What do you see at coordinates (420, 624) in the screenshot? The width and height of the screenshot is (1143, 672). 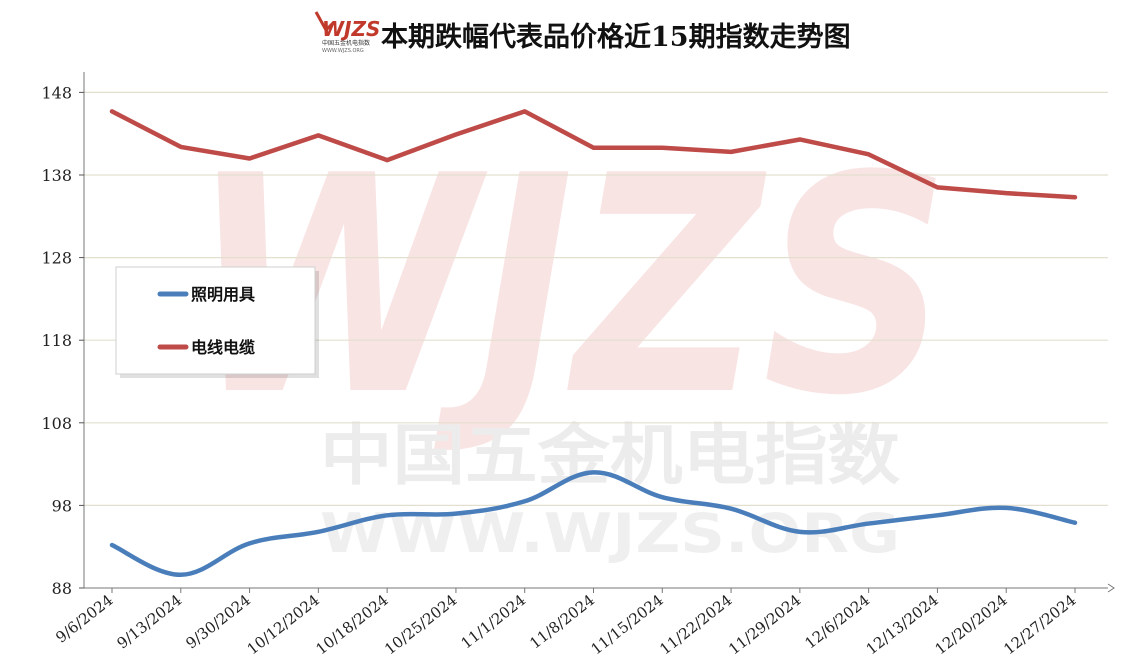 I see `x-tick-label: 10/25/2024` at bounding box center [420, 624].